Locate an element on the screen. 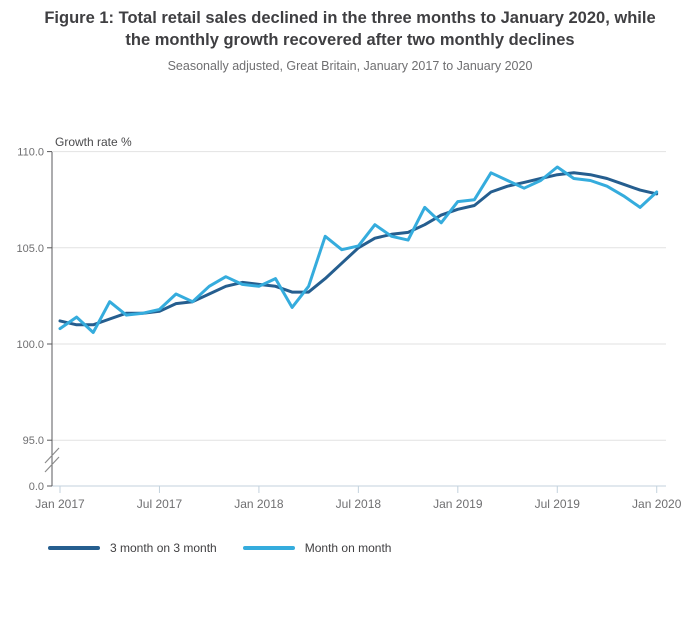  legend-item-3-month-on-3-month: 3 month on 3 month is located at coordinates (132, 548).